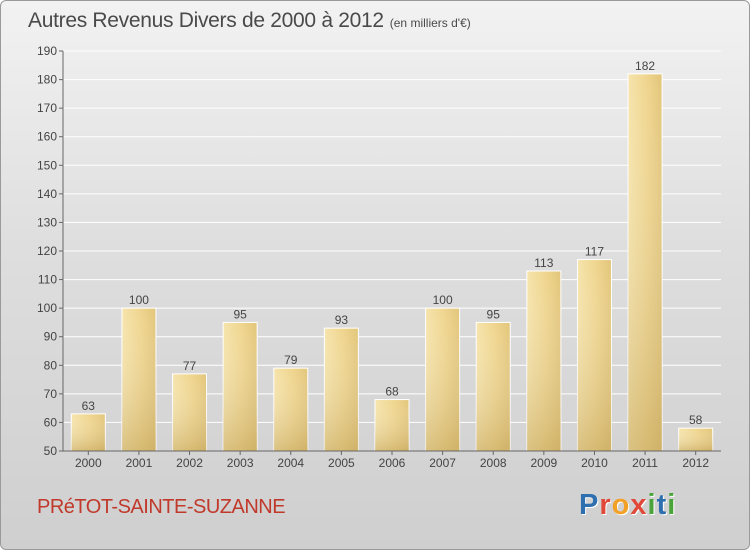 The height and width of the screenshot is (550, 750). Describe the element at coordinates (594, 463) in the screenshot. I see `x-tick-label: 2010` at that location.